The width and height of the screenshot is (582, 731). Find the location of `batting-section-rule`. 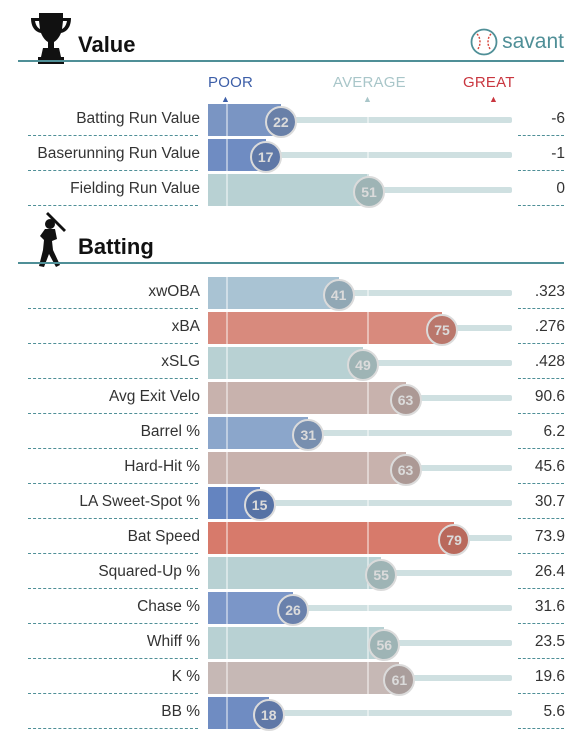

batting-section-rule is located at coordinates (291, 263).